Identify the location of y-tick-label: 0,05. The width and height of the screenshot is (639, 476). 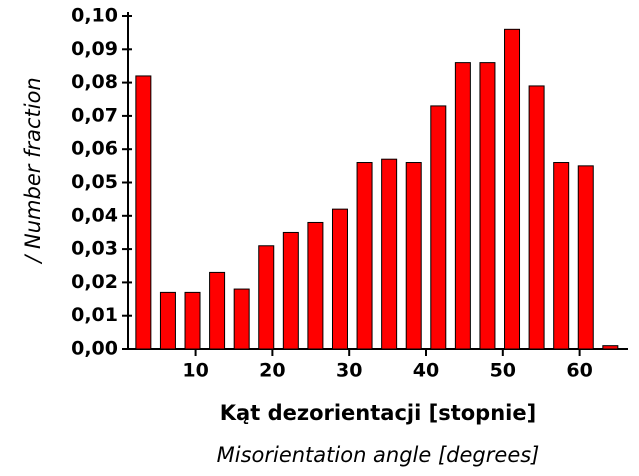
(94, 182).